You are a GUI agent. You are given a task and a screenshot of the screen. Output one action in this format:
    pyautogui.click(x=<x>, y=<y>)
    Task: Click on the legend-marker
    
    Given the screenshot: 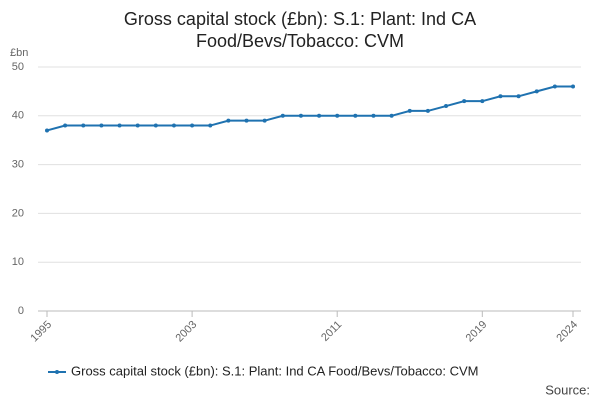 What is the action you would take?
    pyautogui.click(x=57, y=372)
    